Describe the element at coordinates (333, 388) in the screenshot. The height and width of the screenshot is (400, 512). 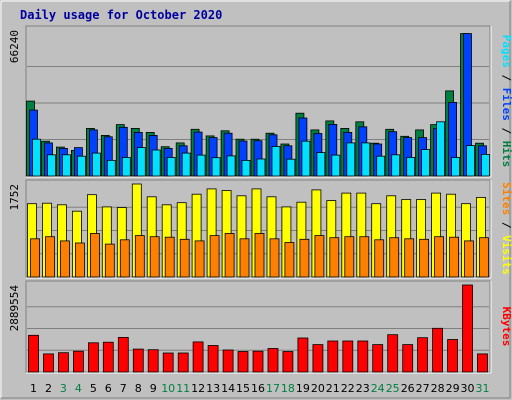
I see `day-label: 21` at that location.